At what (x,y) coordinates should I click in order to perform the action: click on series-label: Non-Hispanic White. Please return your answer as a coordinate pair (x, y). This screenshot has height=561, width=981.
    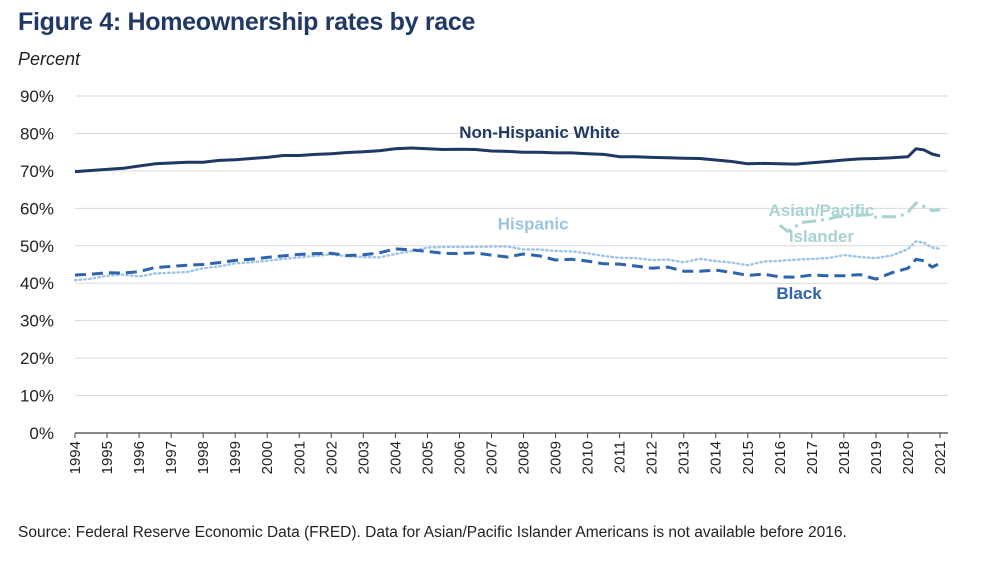
    Looking at the image, I should click on (539, 132).